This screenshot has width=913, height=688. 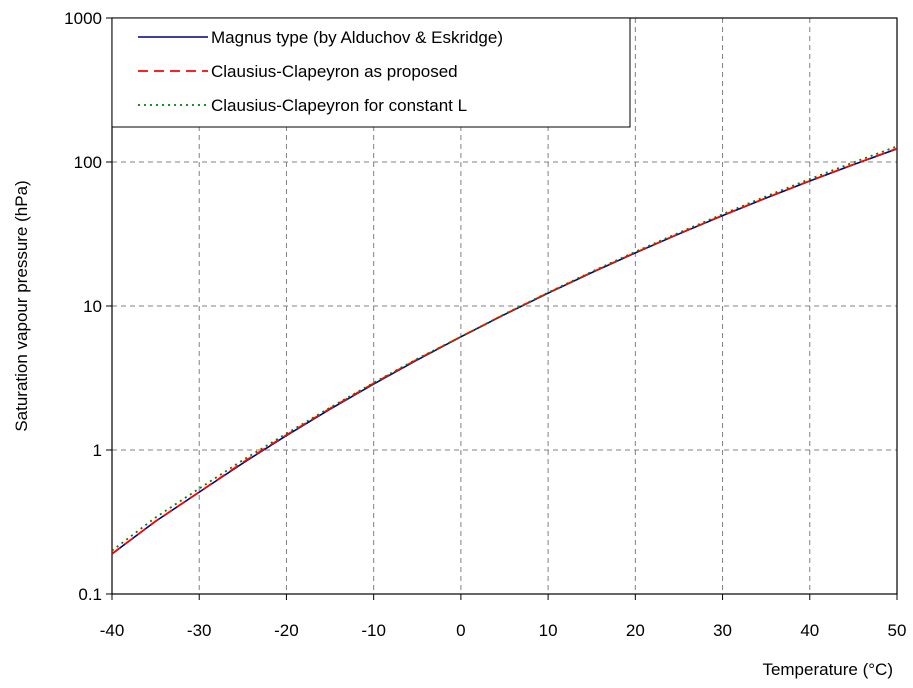 What do you see at coordinates (635, 630) in the screenshot?
I see `x-tick-label: 20` at bounding box center [635, 630].